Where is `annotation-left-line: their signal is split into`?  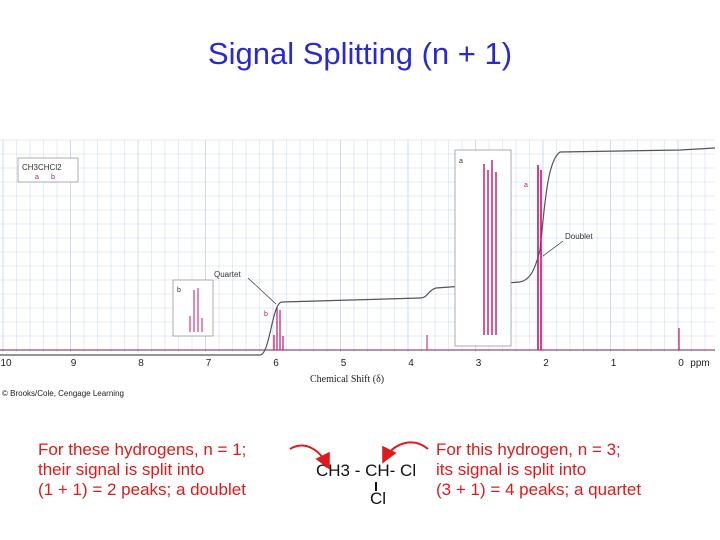
annotation-left-line: their signal is split into is located at coordinates (121, 469).